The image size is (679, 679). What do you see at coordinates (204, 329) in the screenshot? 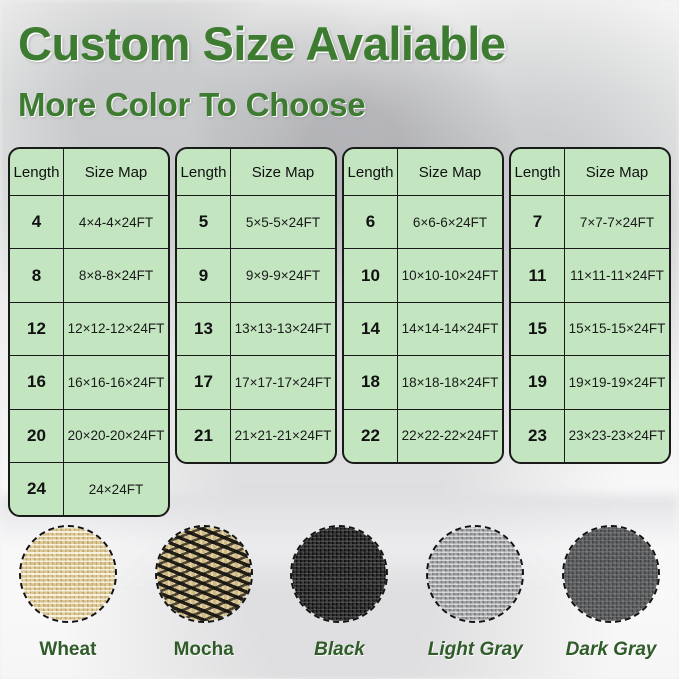
I see `cell-length: 13` at bounding box center [204, 329].